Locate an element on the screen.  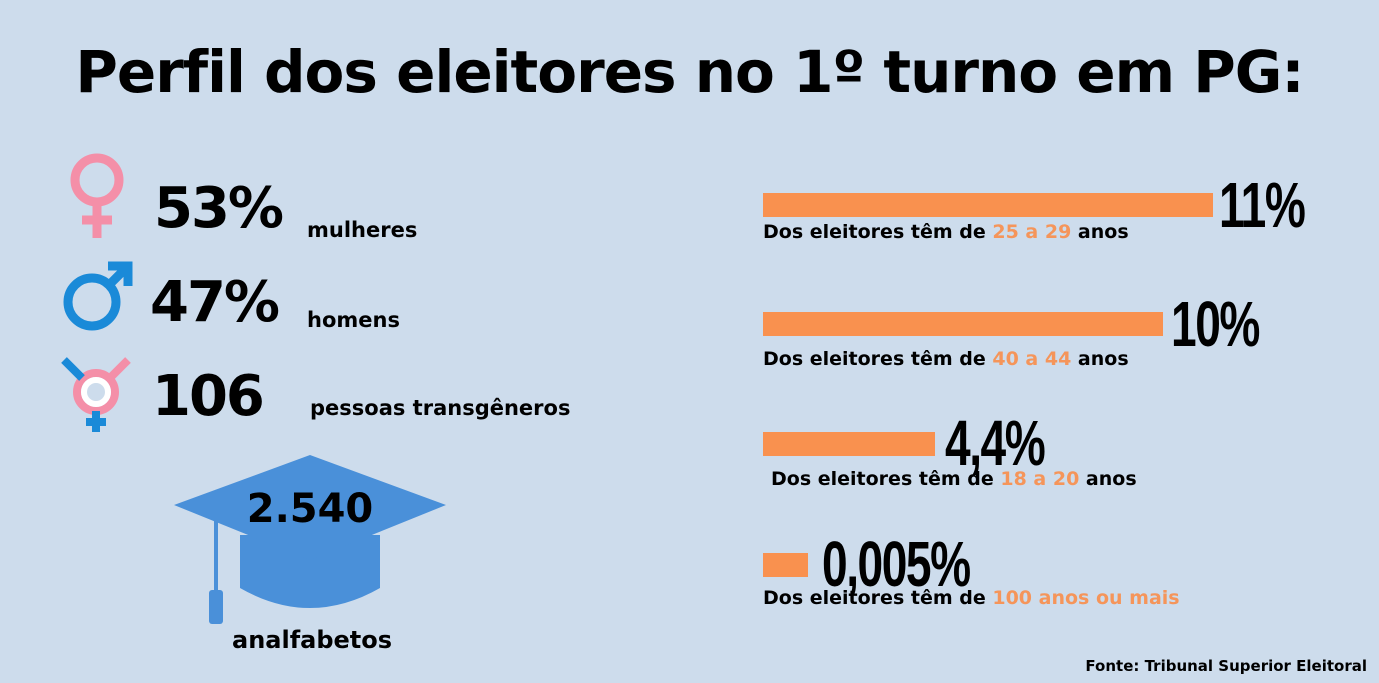
age-text: Dos eleitores têm de 25 a 29 anos is located at coordinates (946, 232).